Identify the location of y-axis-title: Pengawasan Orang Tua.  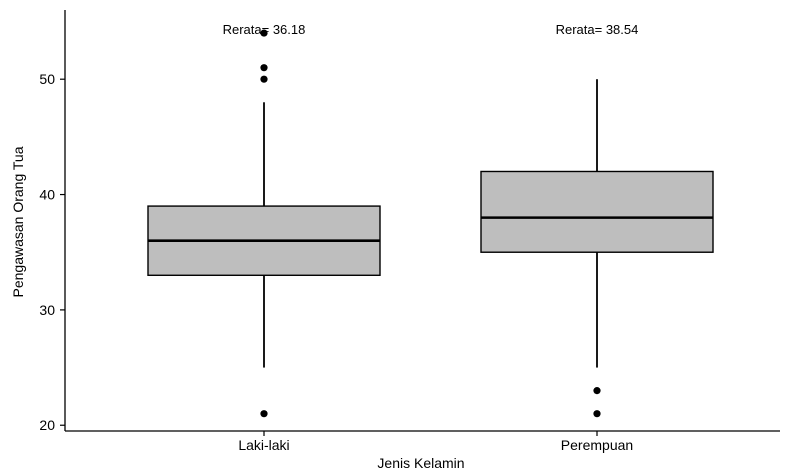
(18, 221).